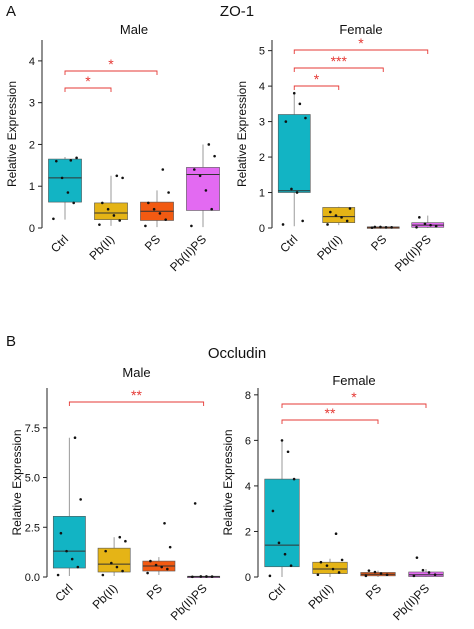  What do you see at coordinates (237, 353) in the screenshot?
I see `panel-b-title: Occludin` at bounding box center [237, 353].